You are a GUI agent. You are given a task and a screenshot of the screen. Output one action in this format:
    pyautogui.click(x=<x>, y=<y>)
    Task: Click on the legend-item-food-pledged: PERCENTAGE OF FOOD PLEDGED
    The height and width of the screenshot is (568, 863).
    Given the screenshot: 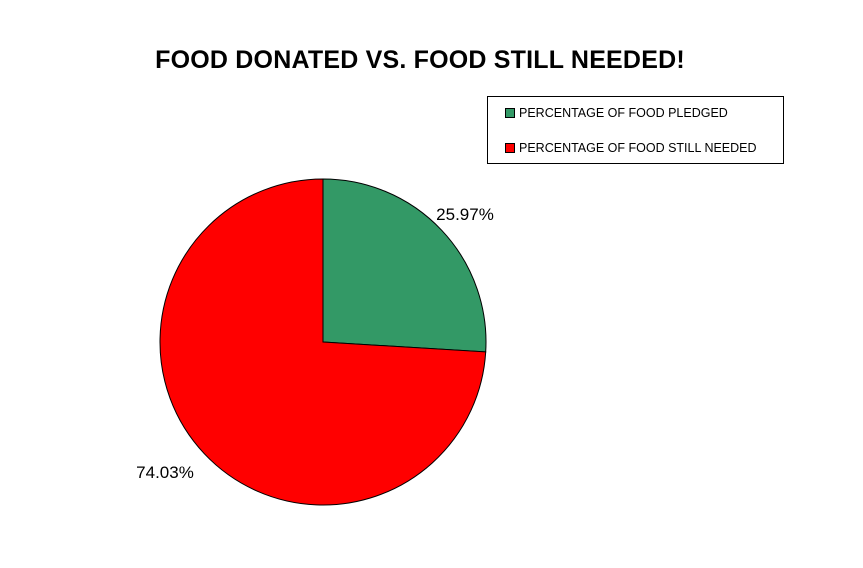 What is the action you would take?
    pyautogui.click(x=616, y=113)
    